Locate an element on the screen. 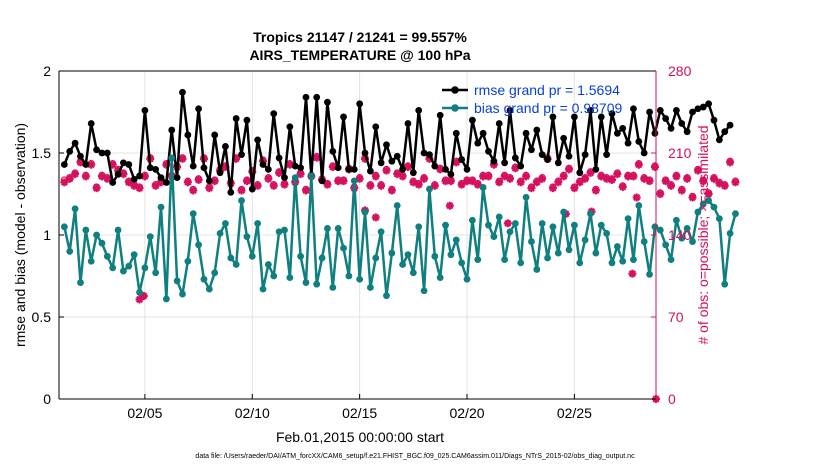 This screenshot has width=830, height=470. y-left-tick-label: 0.5 is located at coordinates (42, 317).